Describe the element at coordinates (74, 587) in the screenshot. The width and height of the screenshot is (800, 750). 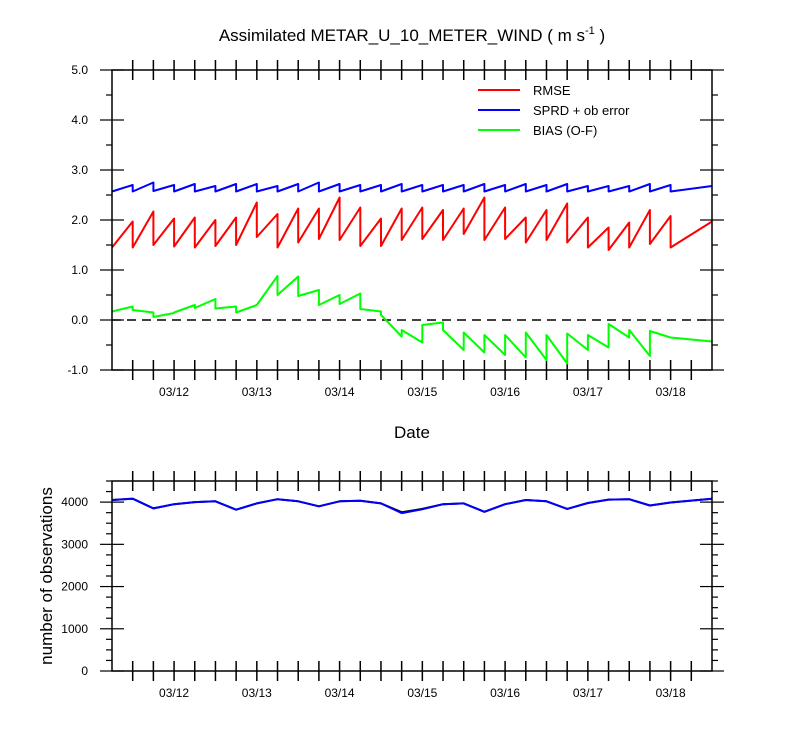
I see `y-tick-label: 2000` at that location.